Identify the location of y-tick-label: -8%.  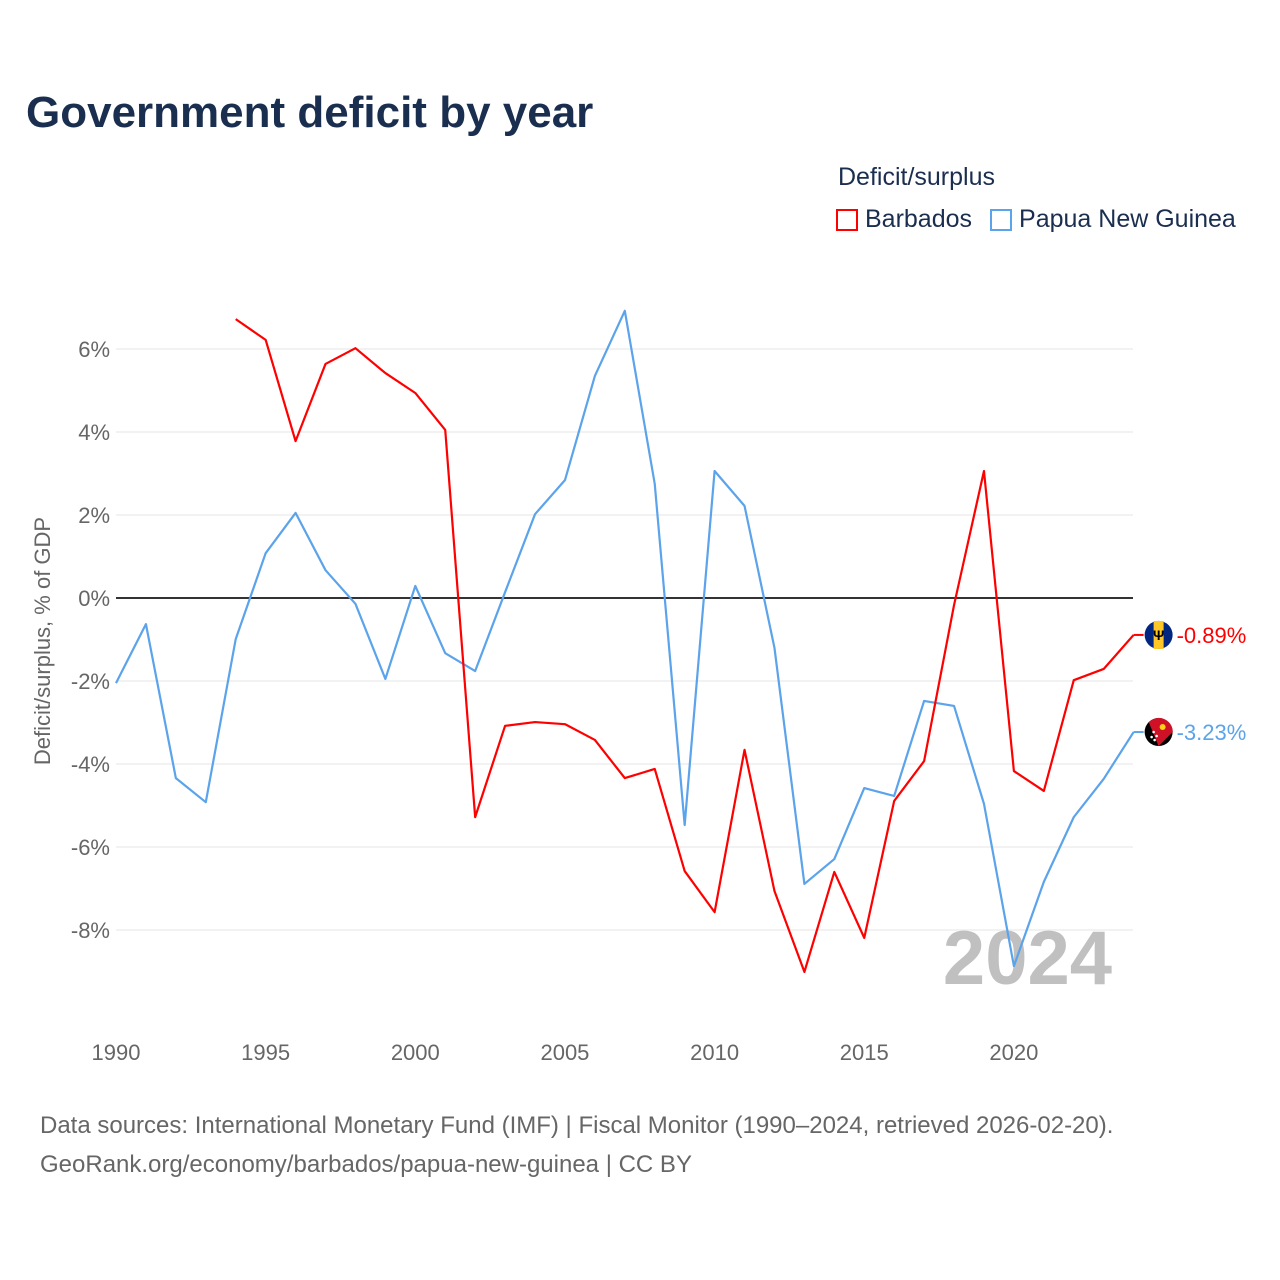
(90, 930).